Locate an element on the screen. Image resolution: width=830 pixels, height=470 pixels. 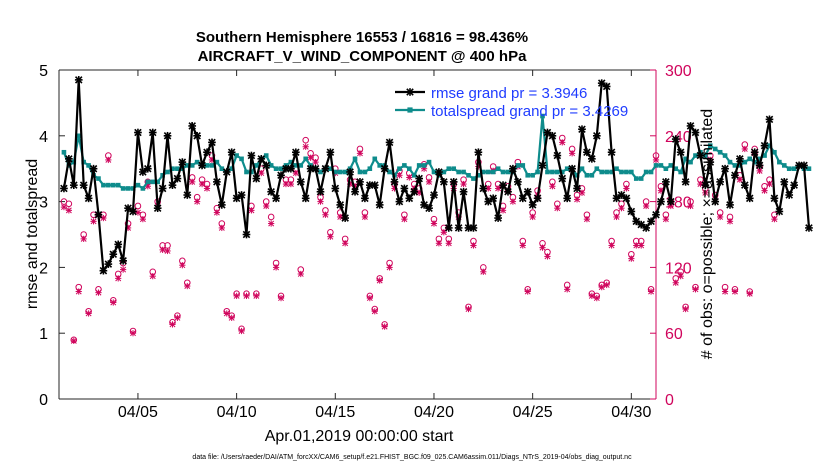
legend-rmse-label: rmse grand pr = 3.3946 is located at coordinates (509, 93).